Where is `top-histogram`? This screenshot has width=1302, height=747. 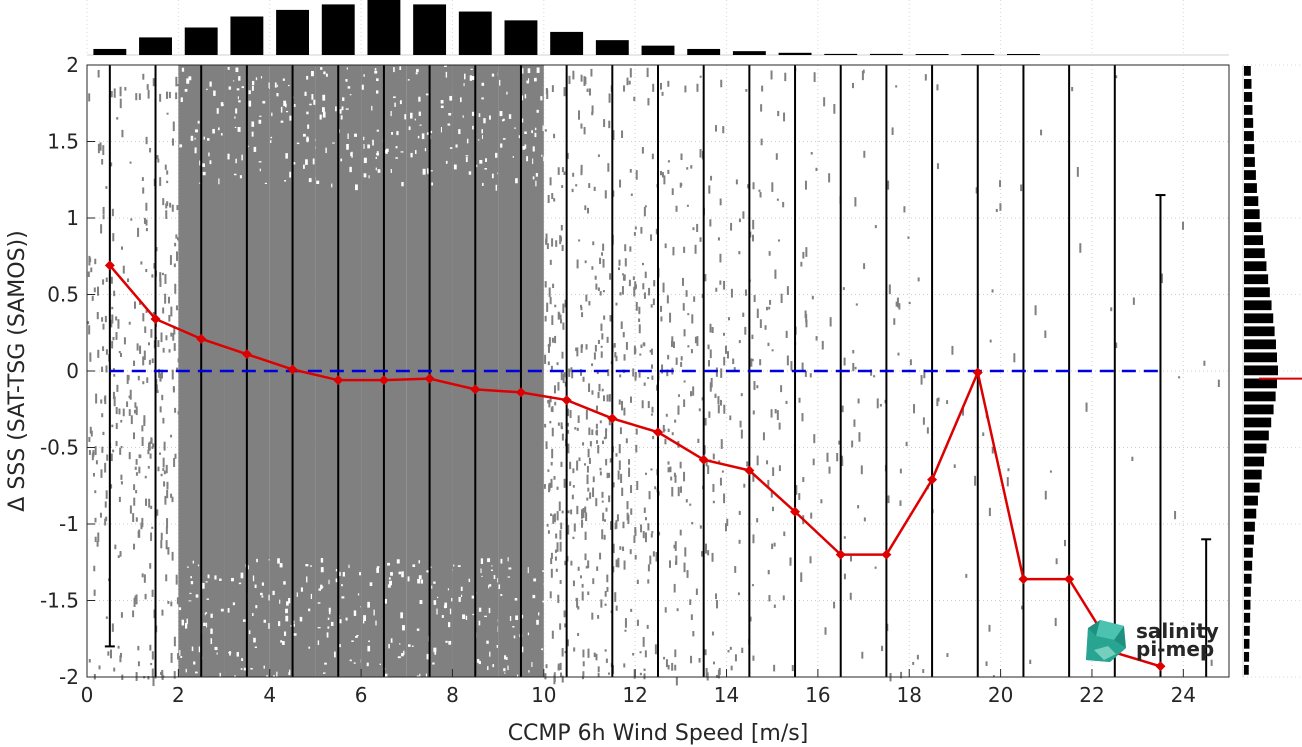 top-histogram is located at coordinates (657, 28).